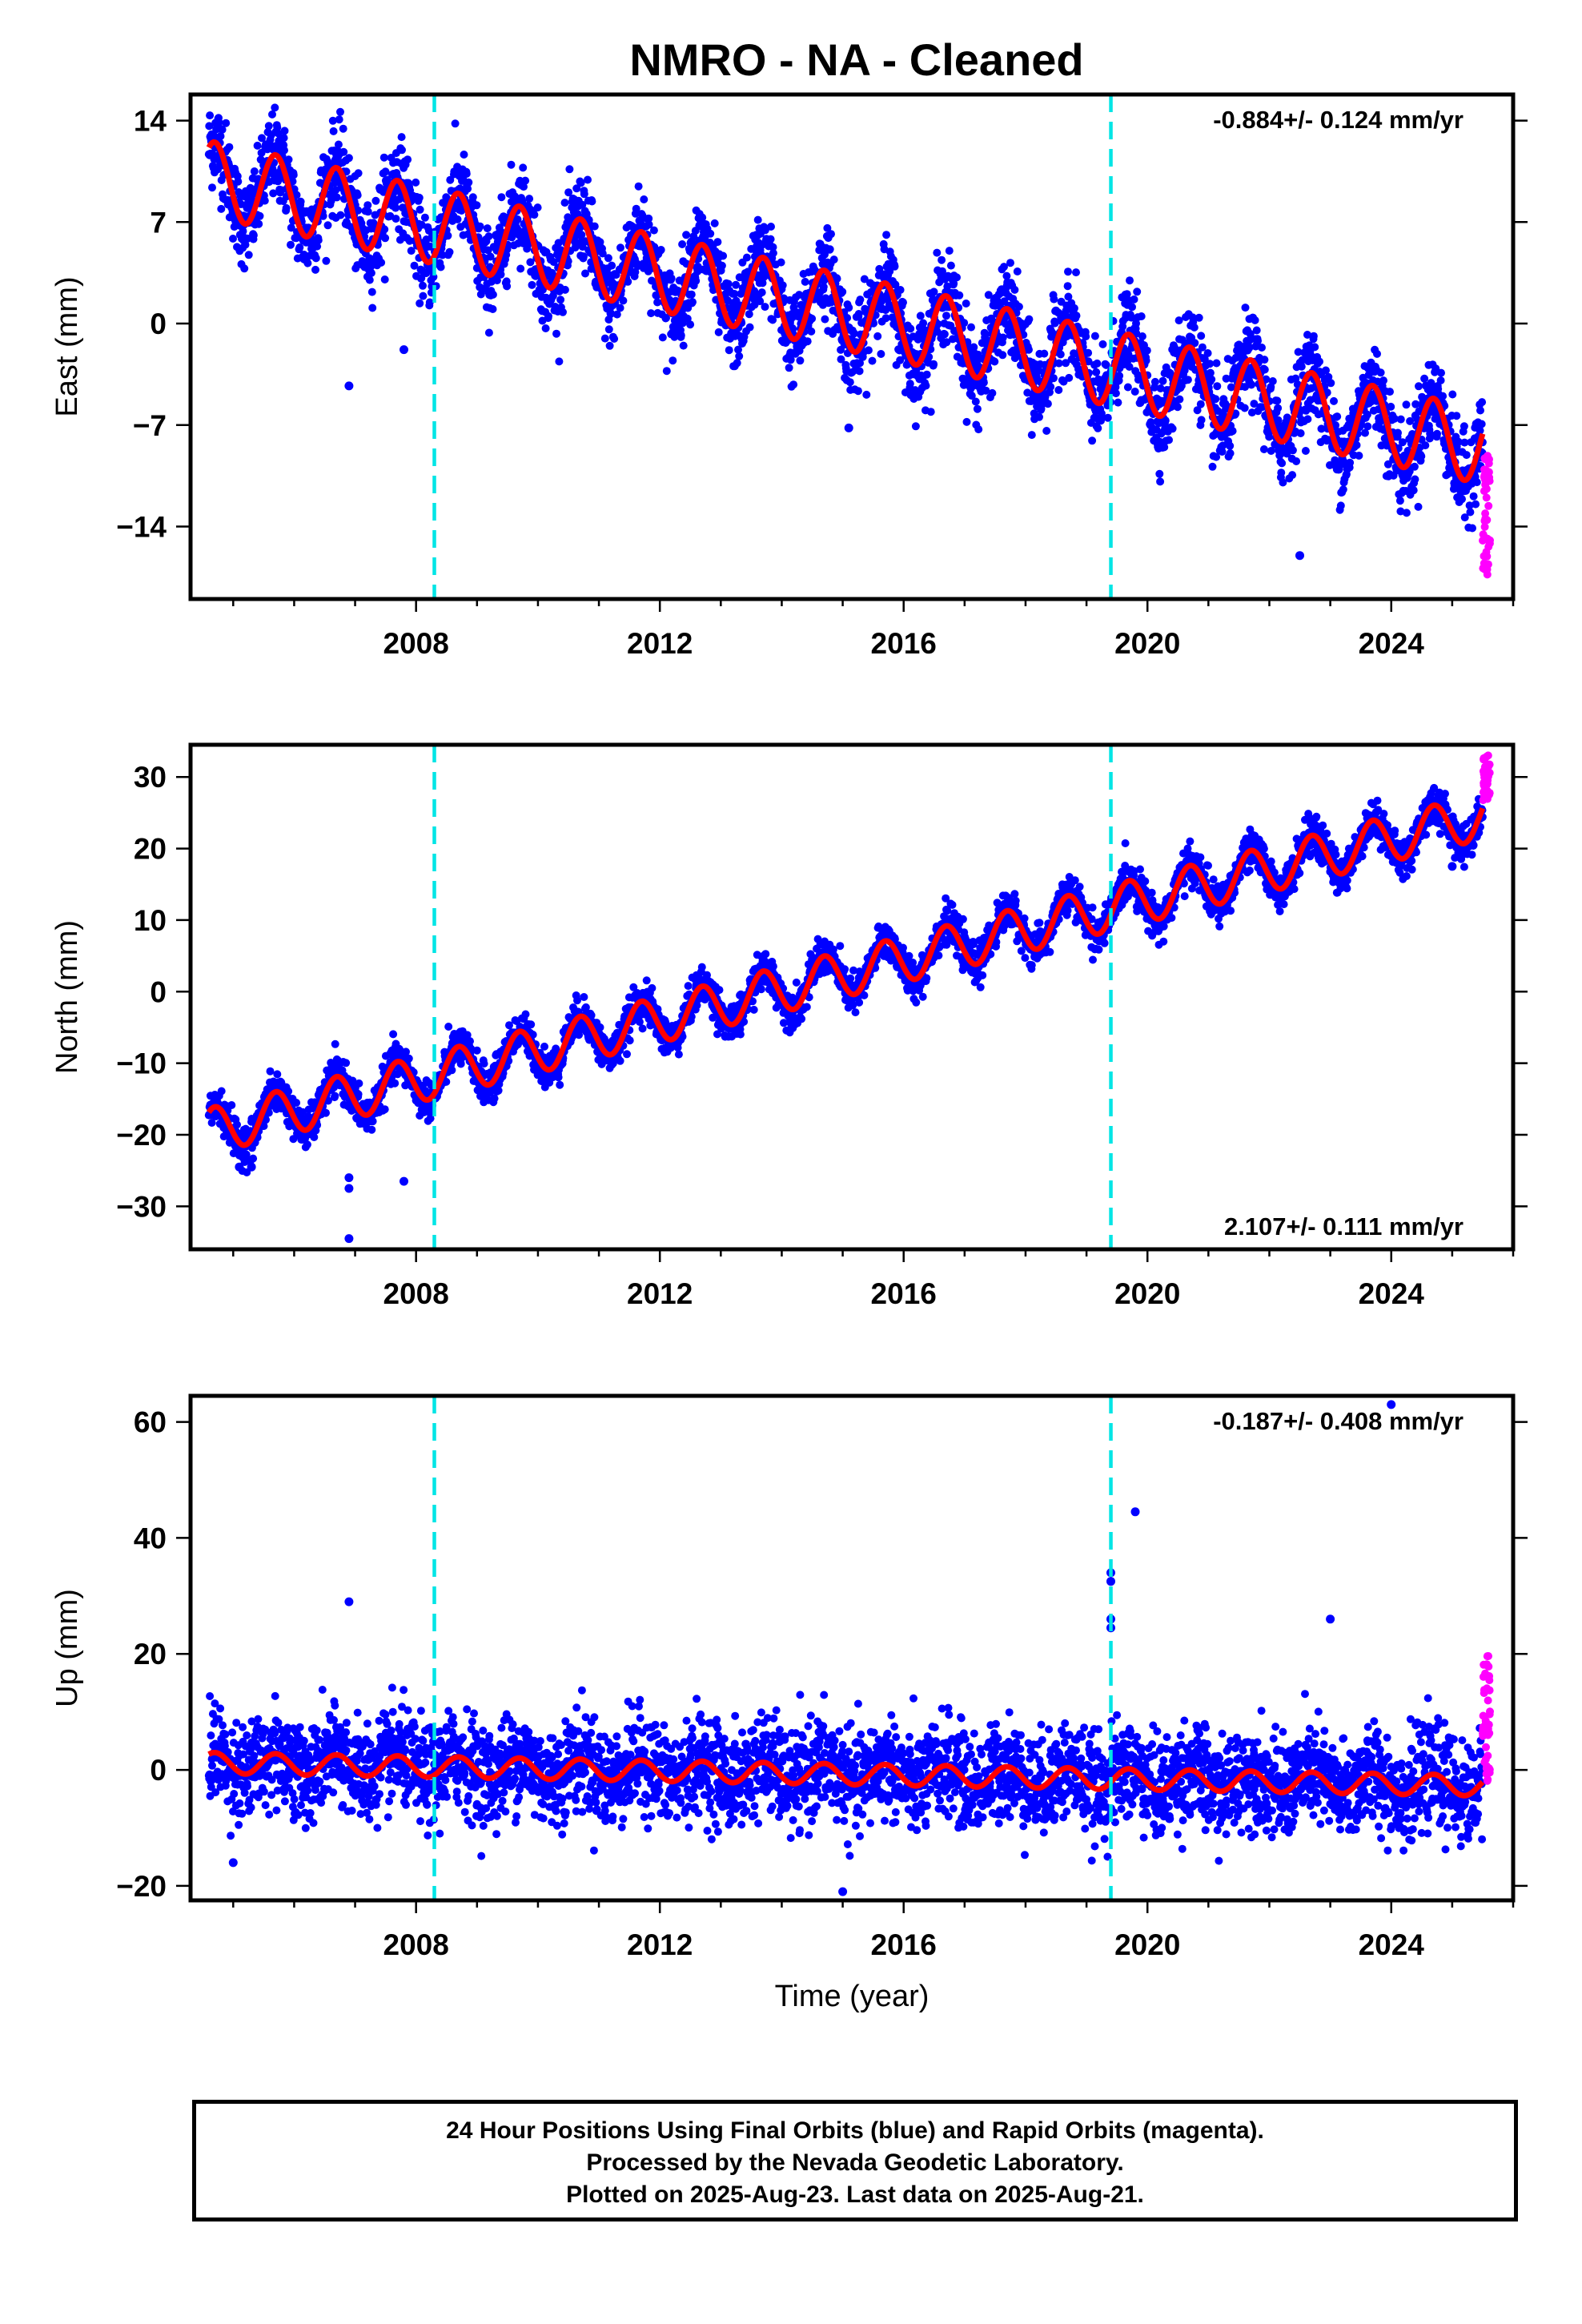 This screenshot has width=1582, height=2324. I want to click on east-x-tick-label: 2020, so click(1147, 644).